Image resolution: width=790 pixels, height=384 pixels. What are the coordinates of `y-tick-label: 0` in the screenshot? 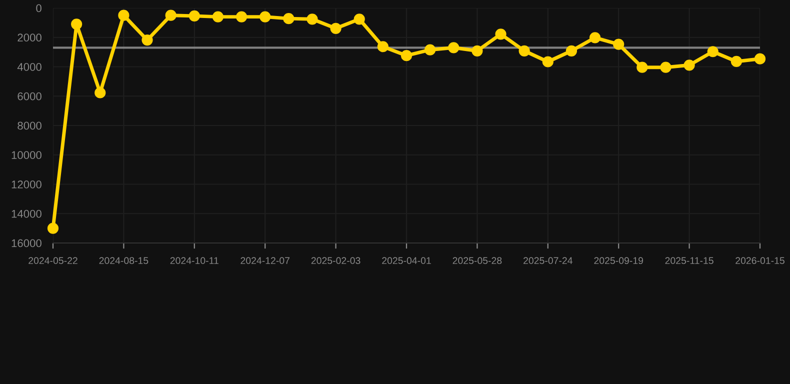 It's located at (39, 8).